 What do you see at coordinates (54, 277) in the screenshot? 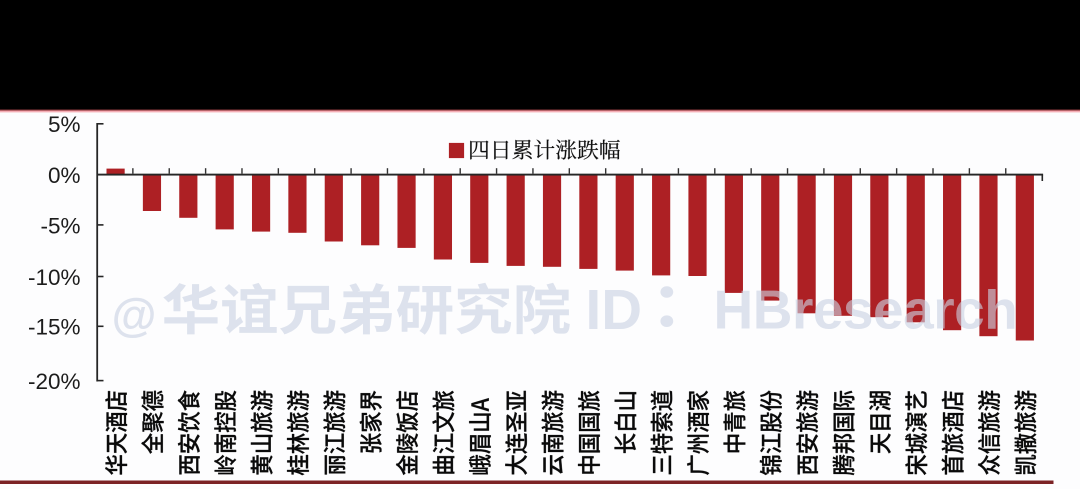
I see `svg-text: -10%` at bounding box center [54, 277].